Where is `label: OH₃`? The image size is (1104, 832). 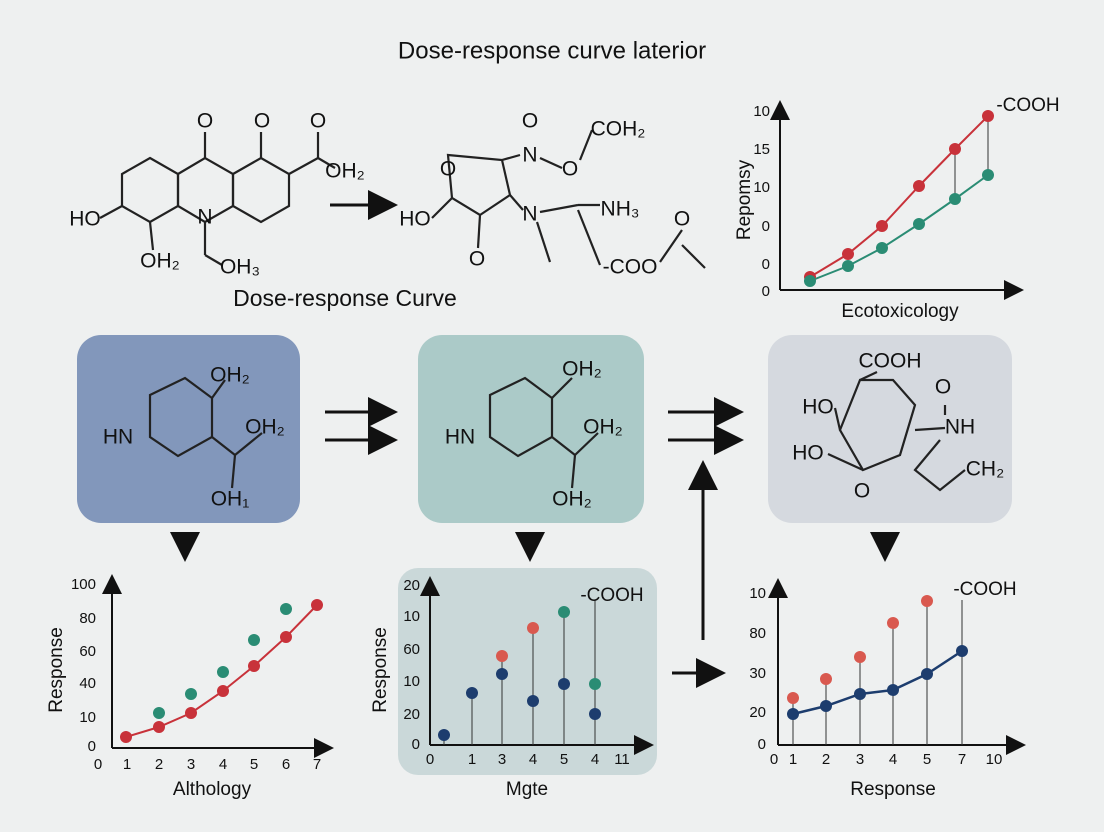
label: OH₃ is located at coordinates (240, 267).